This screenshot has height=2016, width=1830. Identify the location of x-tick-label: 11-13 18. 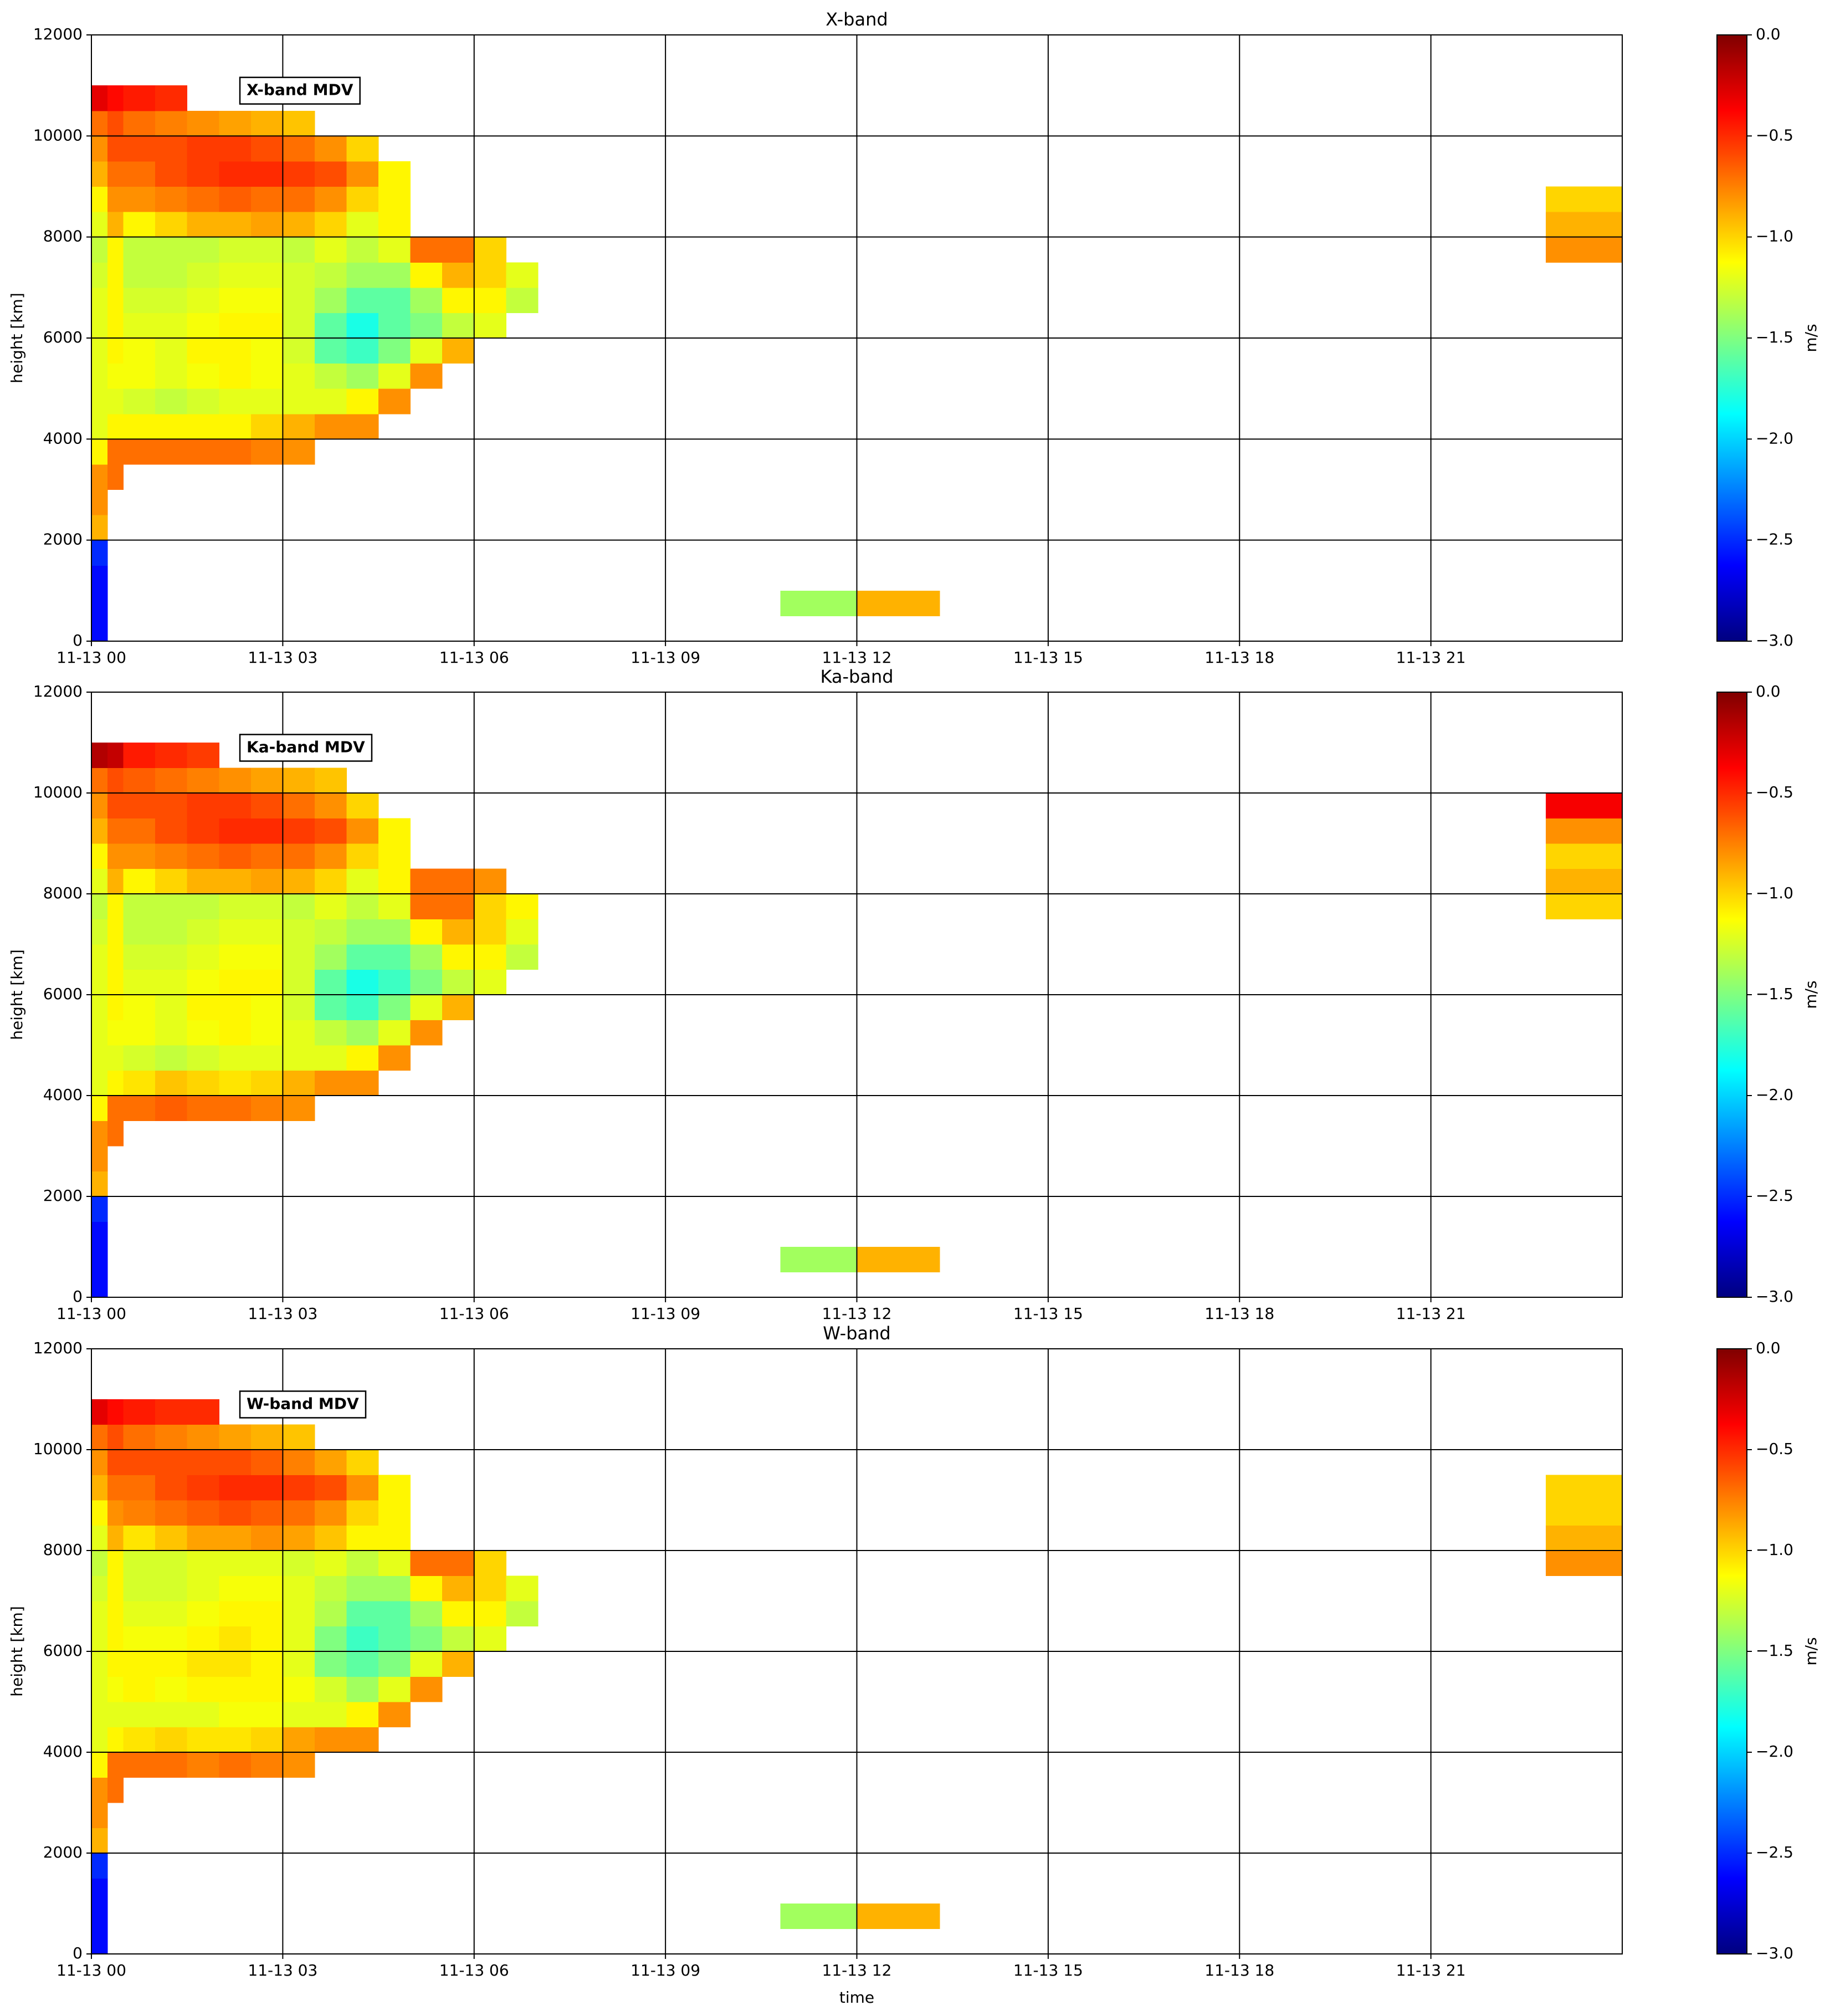
(1239, 1970).